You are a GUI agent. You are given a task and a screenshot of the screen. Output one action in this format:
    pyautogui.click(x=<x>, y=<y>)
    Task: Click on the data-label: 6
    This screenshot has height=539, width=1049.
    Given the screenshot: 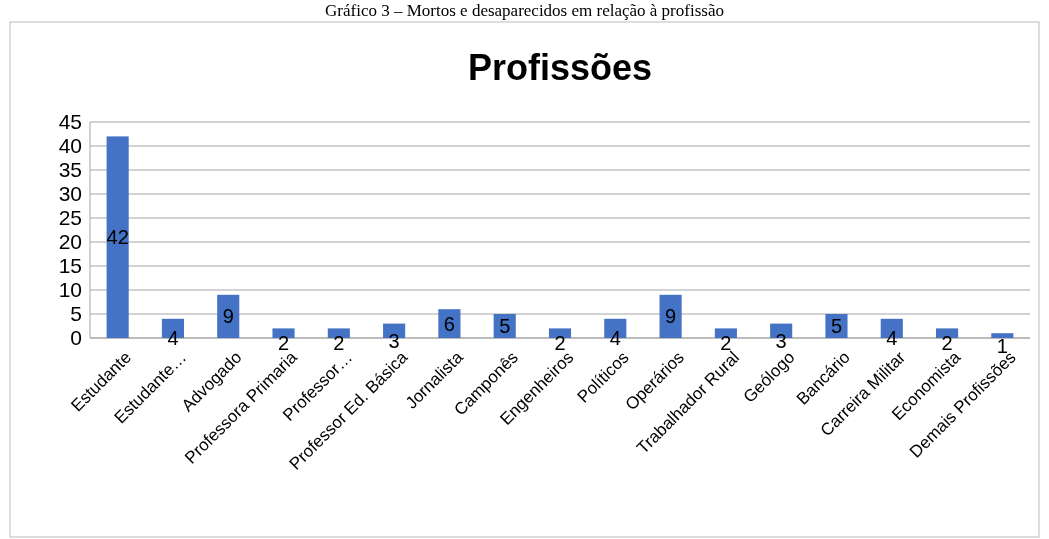 What is the action you would take?
    pyautogui.click(x=449, y=323)
    